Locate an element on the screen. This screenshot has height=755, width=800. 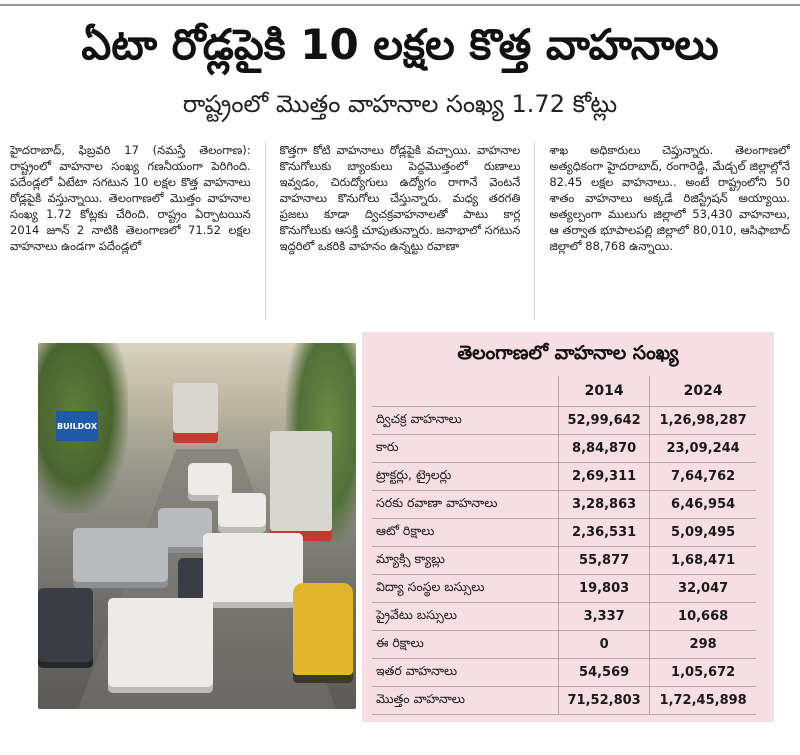
table-row: మ్యాక్సి క్యాబ్లు 55,877 1,68,471 is located at coordinates (564, 560).